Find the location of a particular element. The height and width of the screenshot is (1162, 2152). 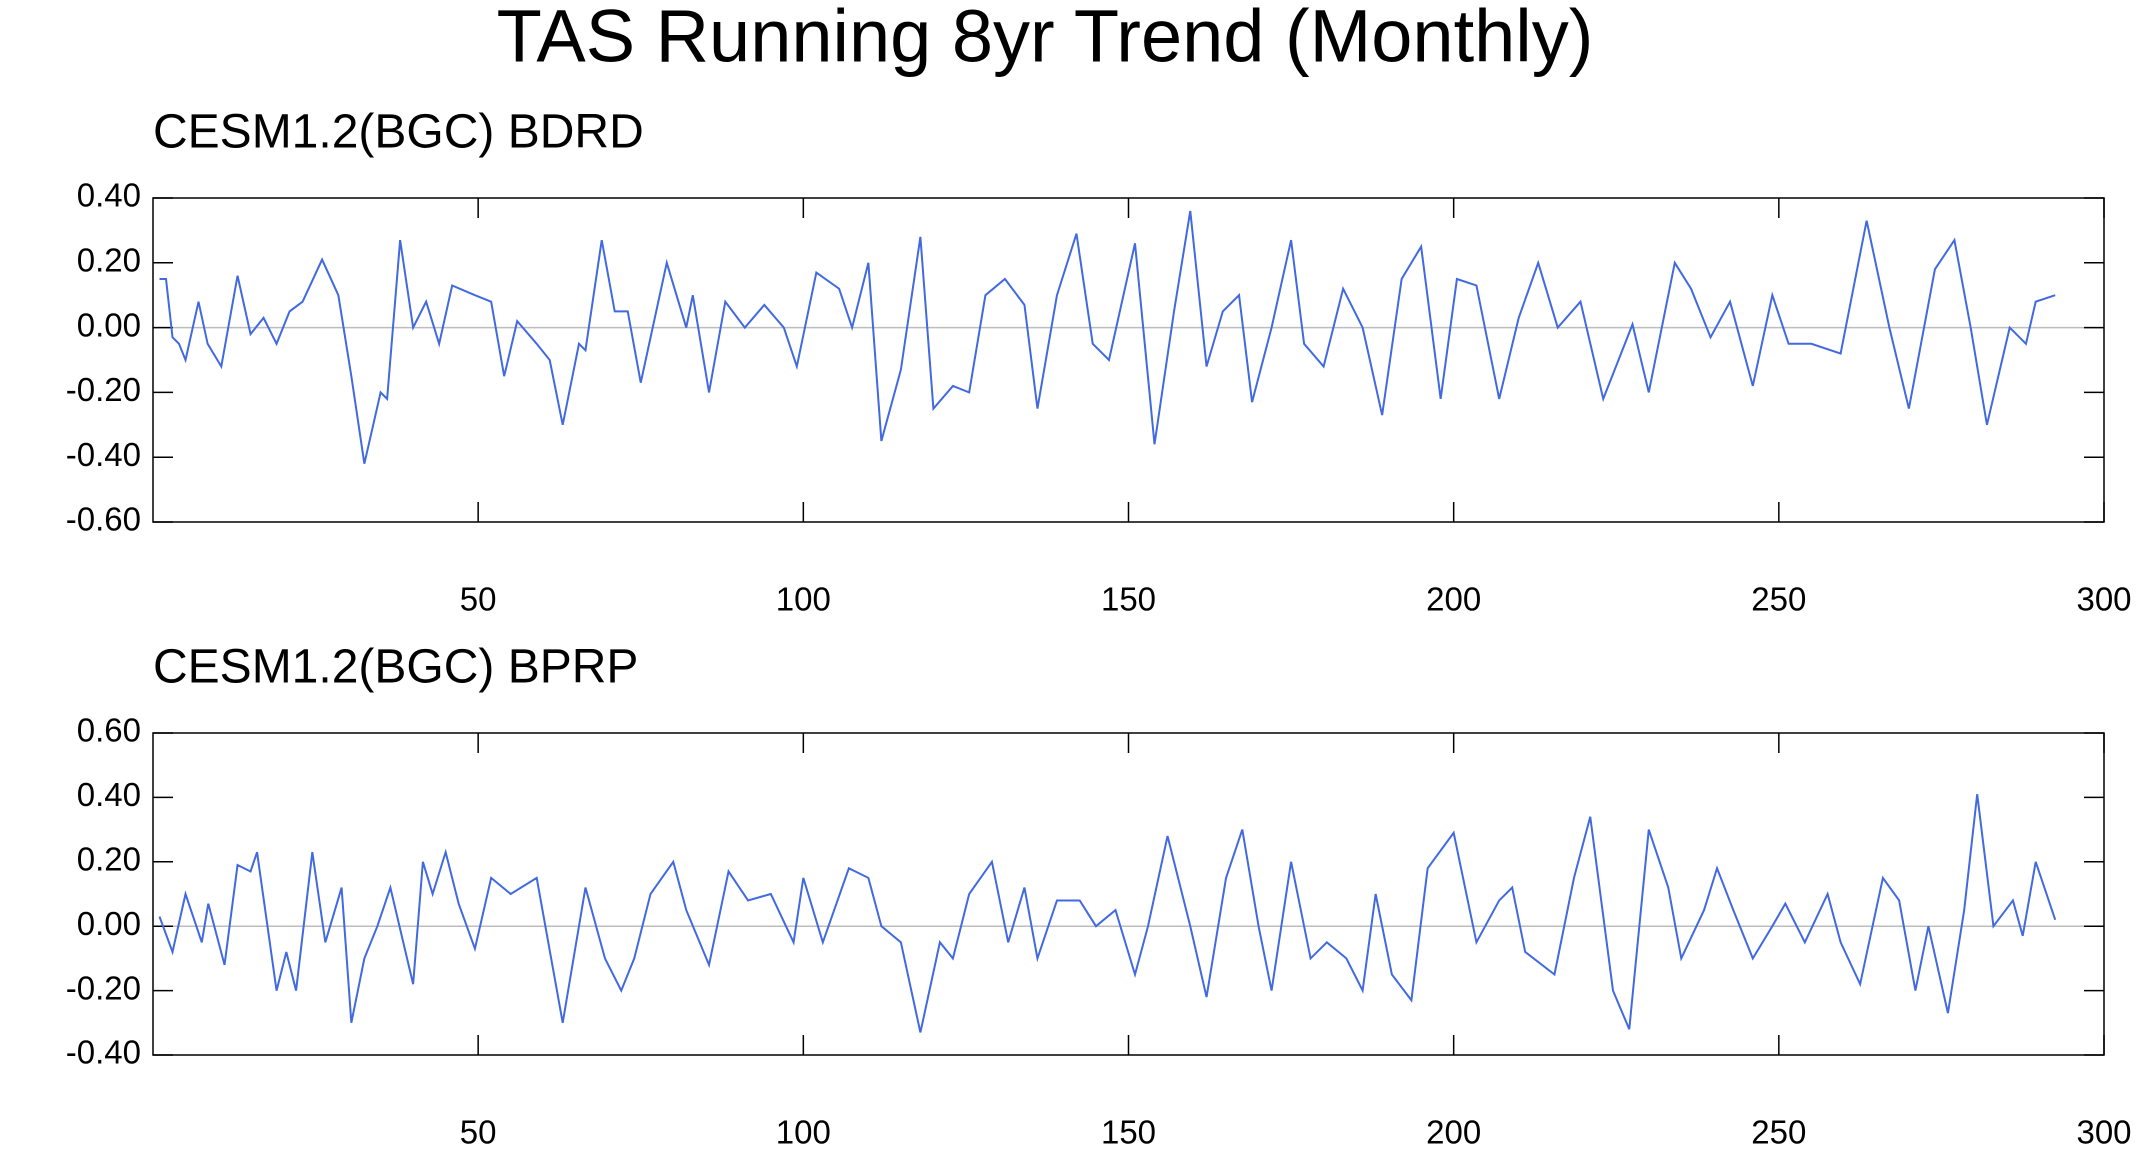

y-tick-label: 0.60 is located at coordinates (109, 730).